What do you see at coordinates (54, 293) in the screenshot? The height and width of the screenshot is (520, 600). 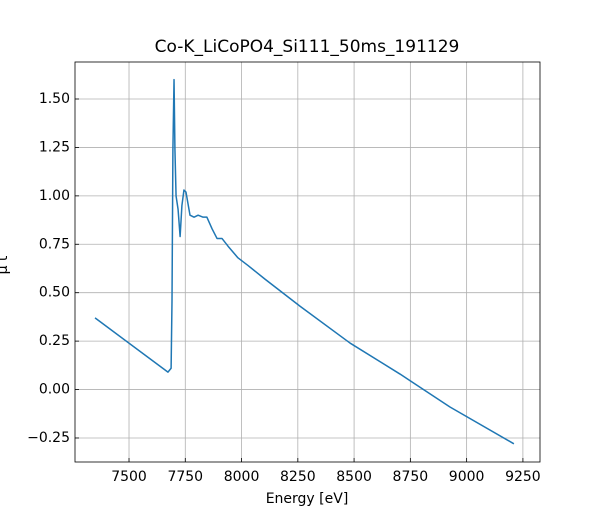 I see `y-tick-label: 0.50` at bounding box center [54, 293].